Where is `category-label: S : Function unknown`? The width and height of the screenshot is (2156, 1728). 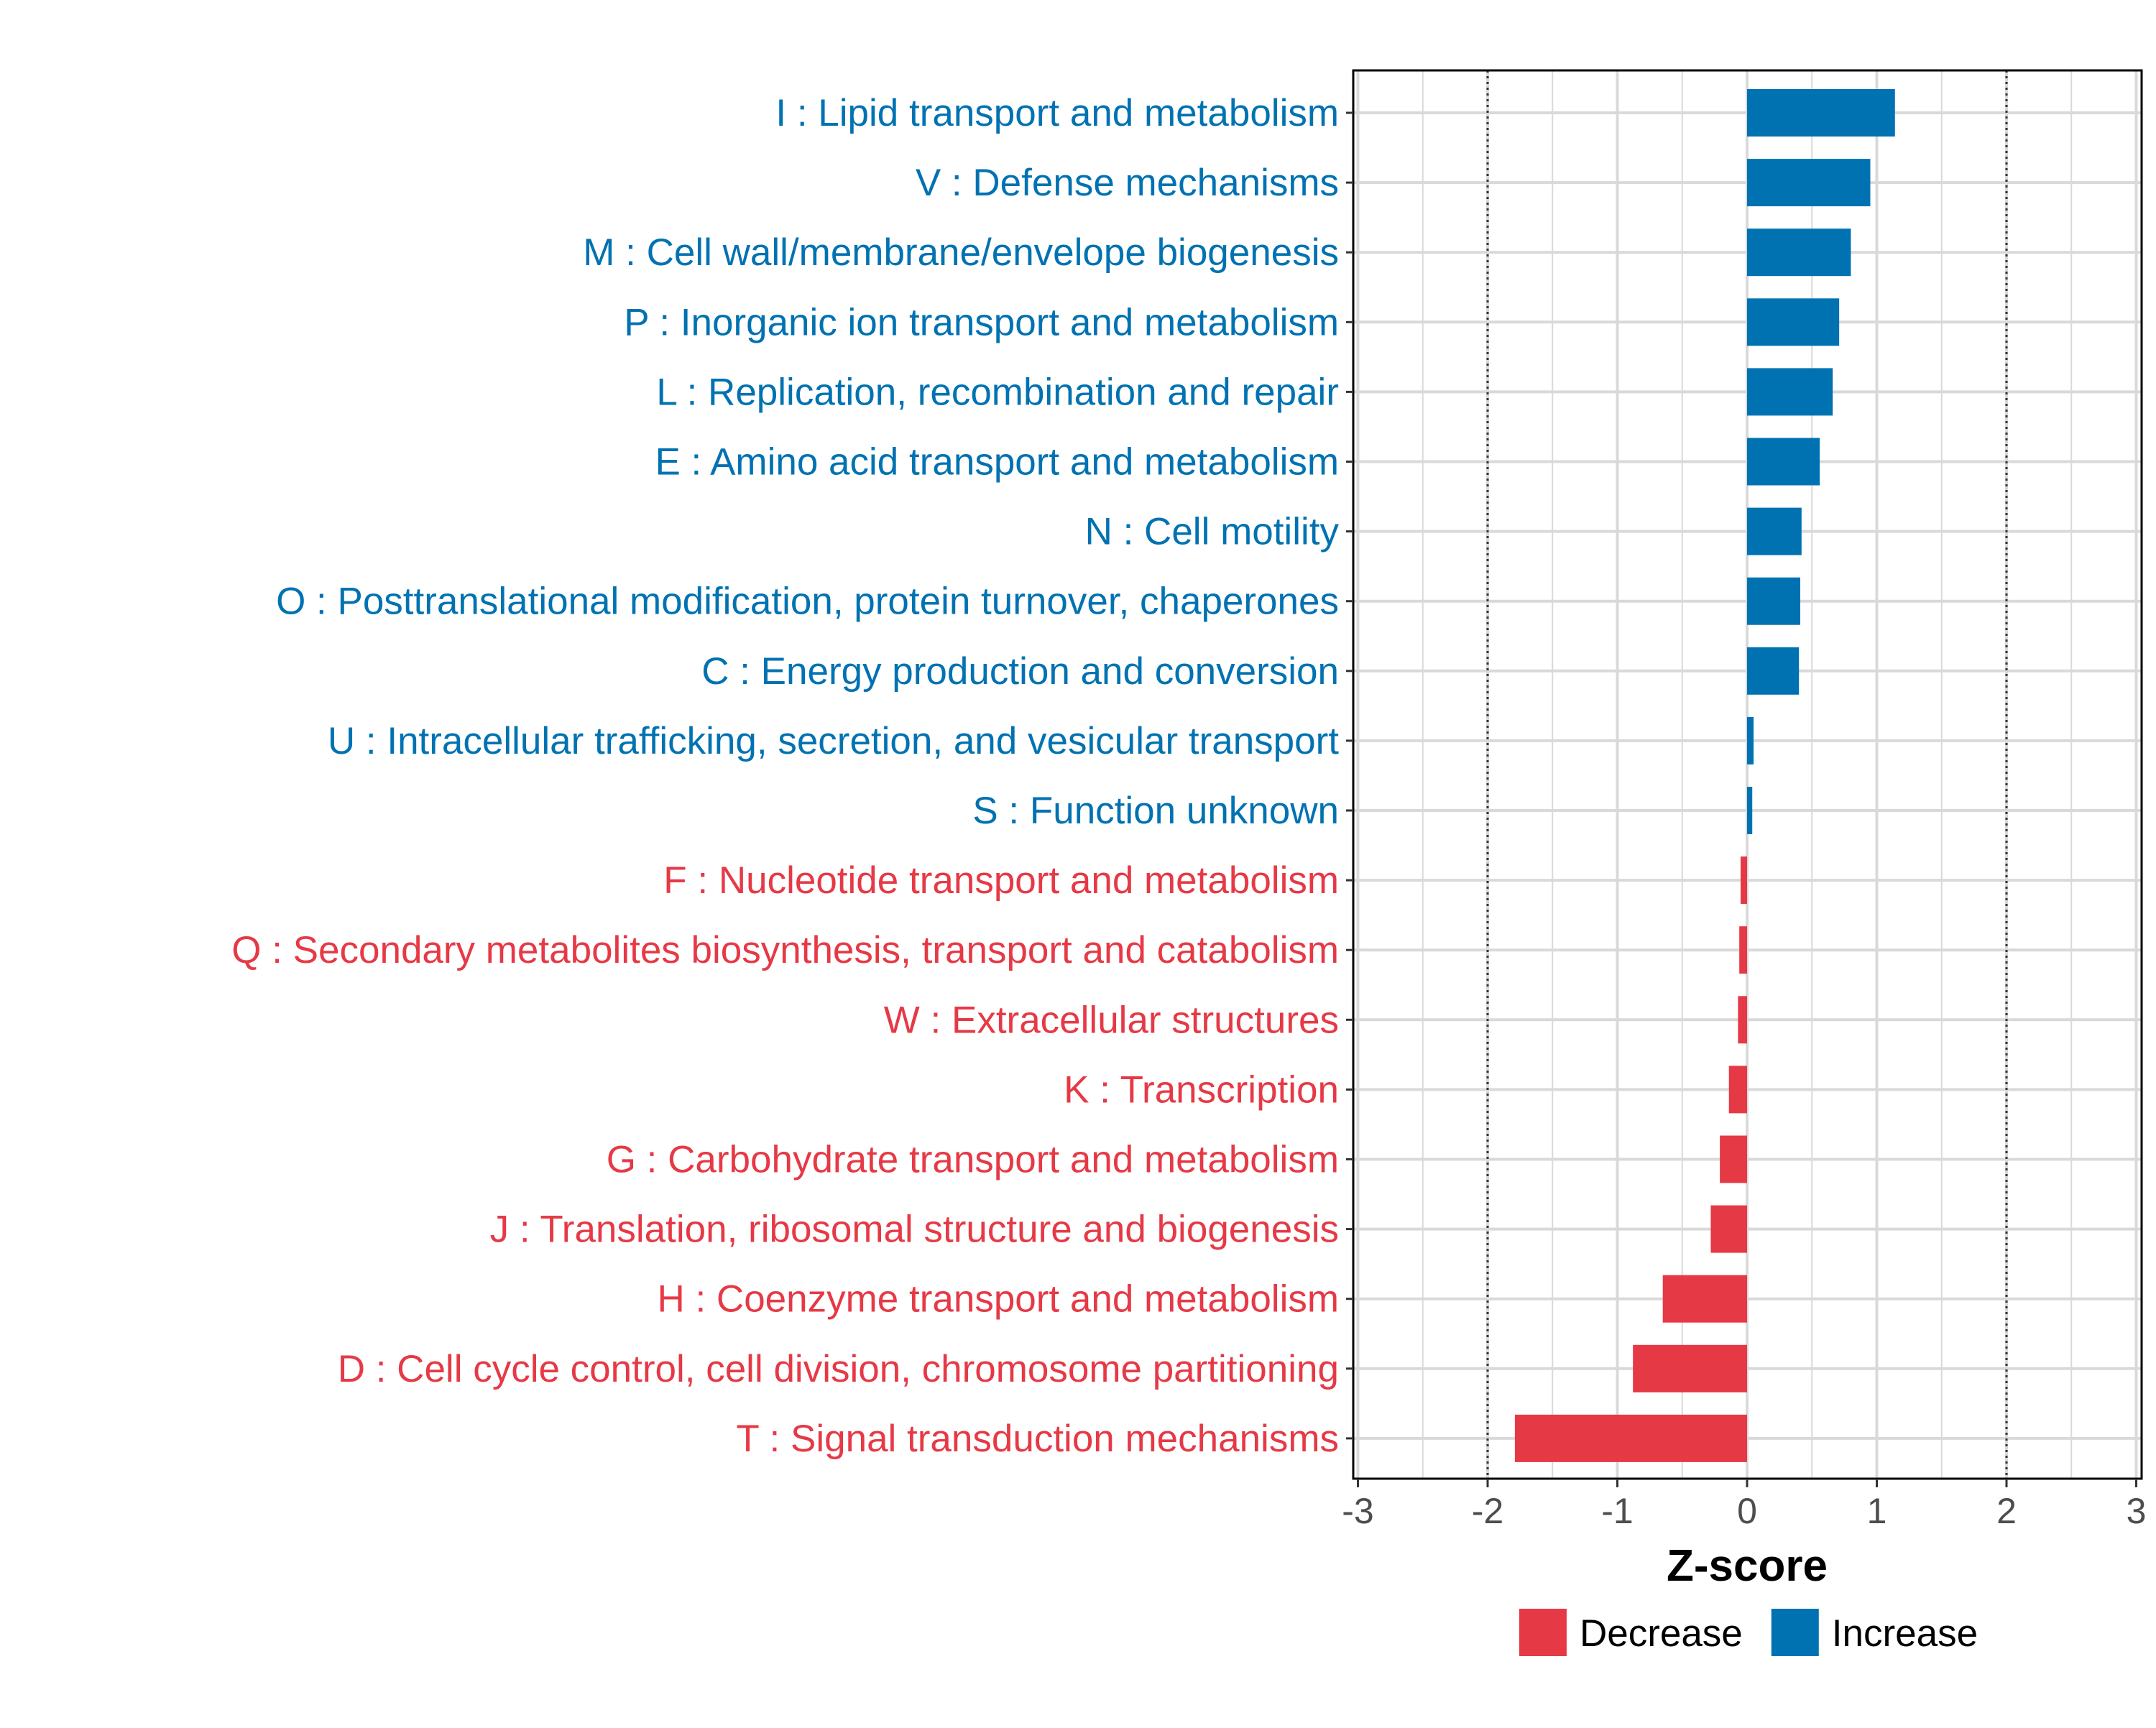 category-label: S : Function unknown is located at coordinates (1156, 811).